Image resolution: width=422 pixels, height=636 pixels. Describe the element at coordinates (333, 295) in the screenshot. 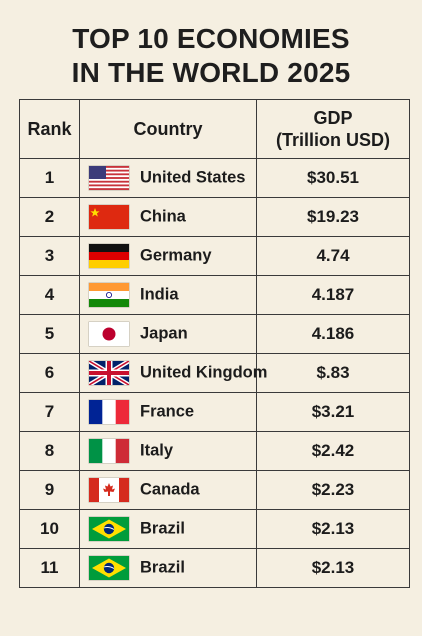

I see `gdp-cell: 4.187` at that location.